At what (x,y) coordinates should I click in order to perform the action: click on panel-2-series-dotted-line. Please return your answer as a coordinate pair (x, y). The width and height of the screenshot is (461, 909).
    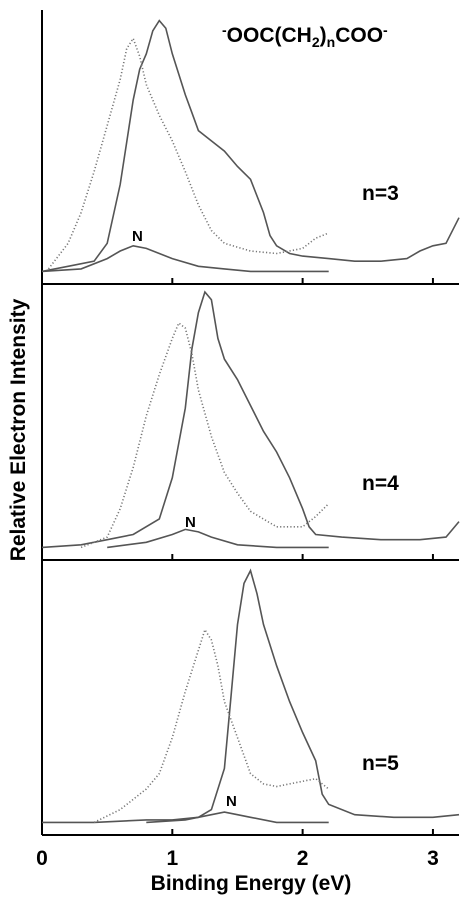
    Looking at the image, I should click on (205, 435).